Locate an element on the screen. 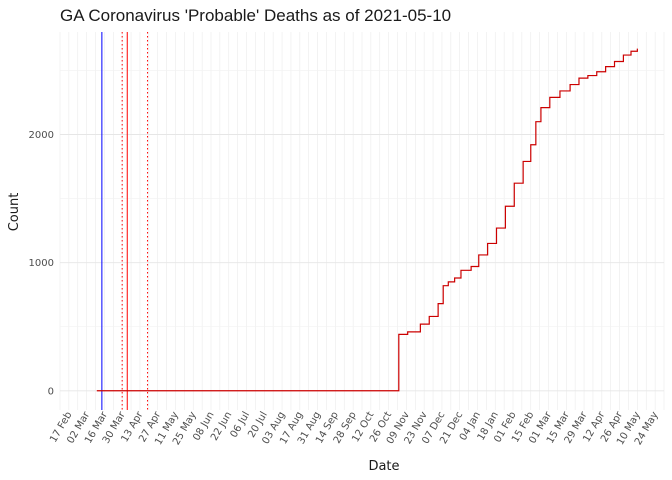 Image resolution: width=672 pixels, height=480 pixels. y-tick-label: 0 is located at coordinates (51, 391).